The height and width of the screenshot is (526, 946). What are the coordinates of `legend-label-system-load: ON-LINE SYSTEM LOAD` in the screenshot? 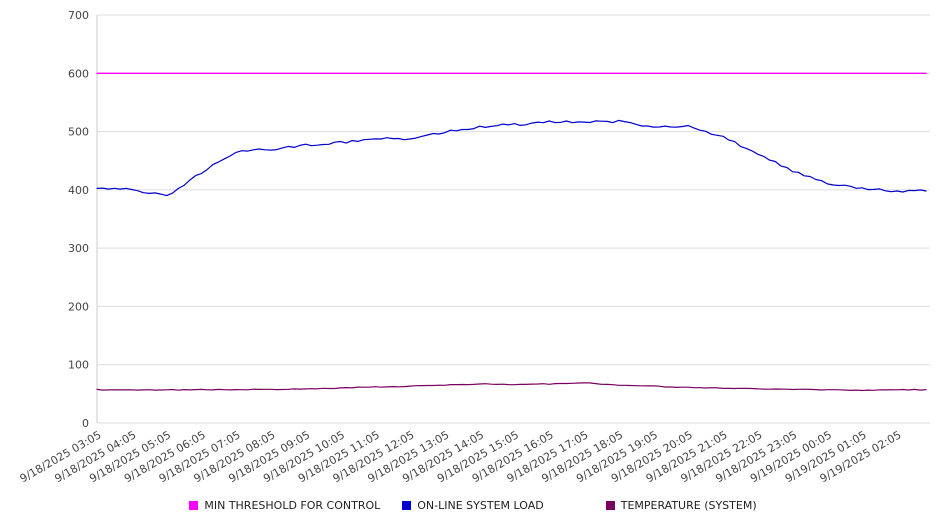 It's located at (480, 505).